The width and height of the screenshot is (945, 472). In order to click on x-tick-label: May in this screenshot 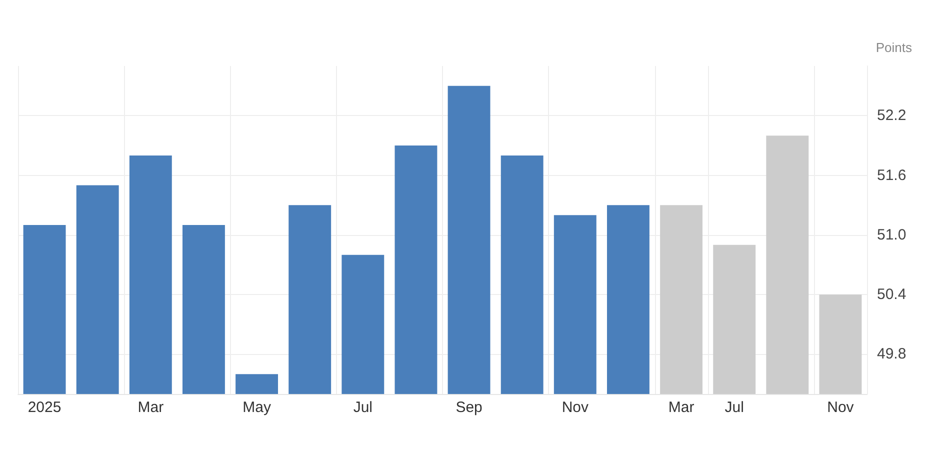, I will do `click(257, 407)`.